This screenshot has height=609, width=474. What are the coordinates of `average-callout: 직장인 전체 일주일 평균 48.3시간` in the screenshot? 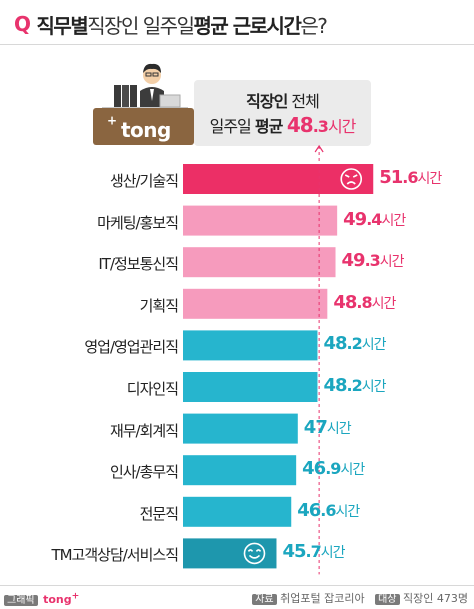 It's located at (282, 113).